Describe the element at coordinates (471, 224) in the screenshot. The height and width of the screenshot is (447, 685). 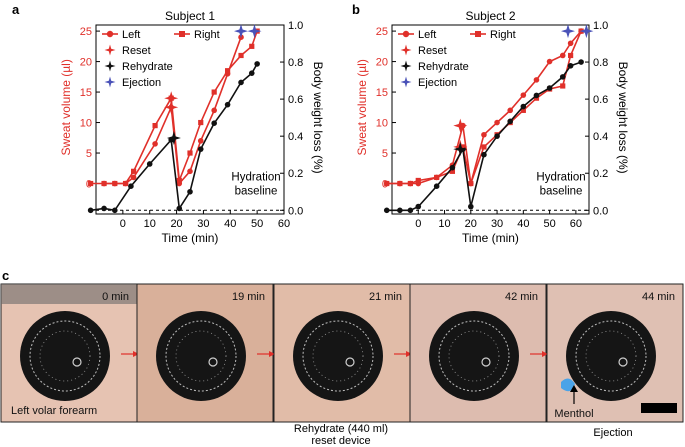
I see `x-tick-label: 20` at that location.